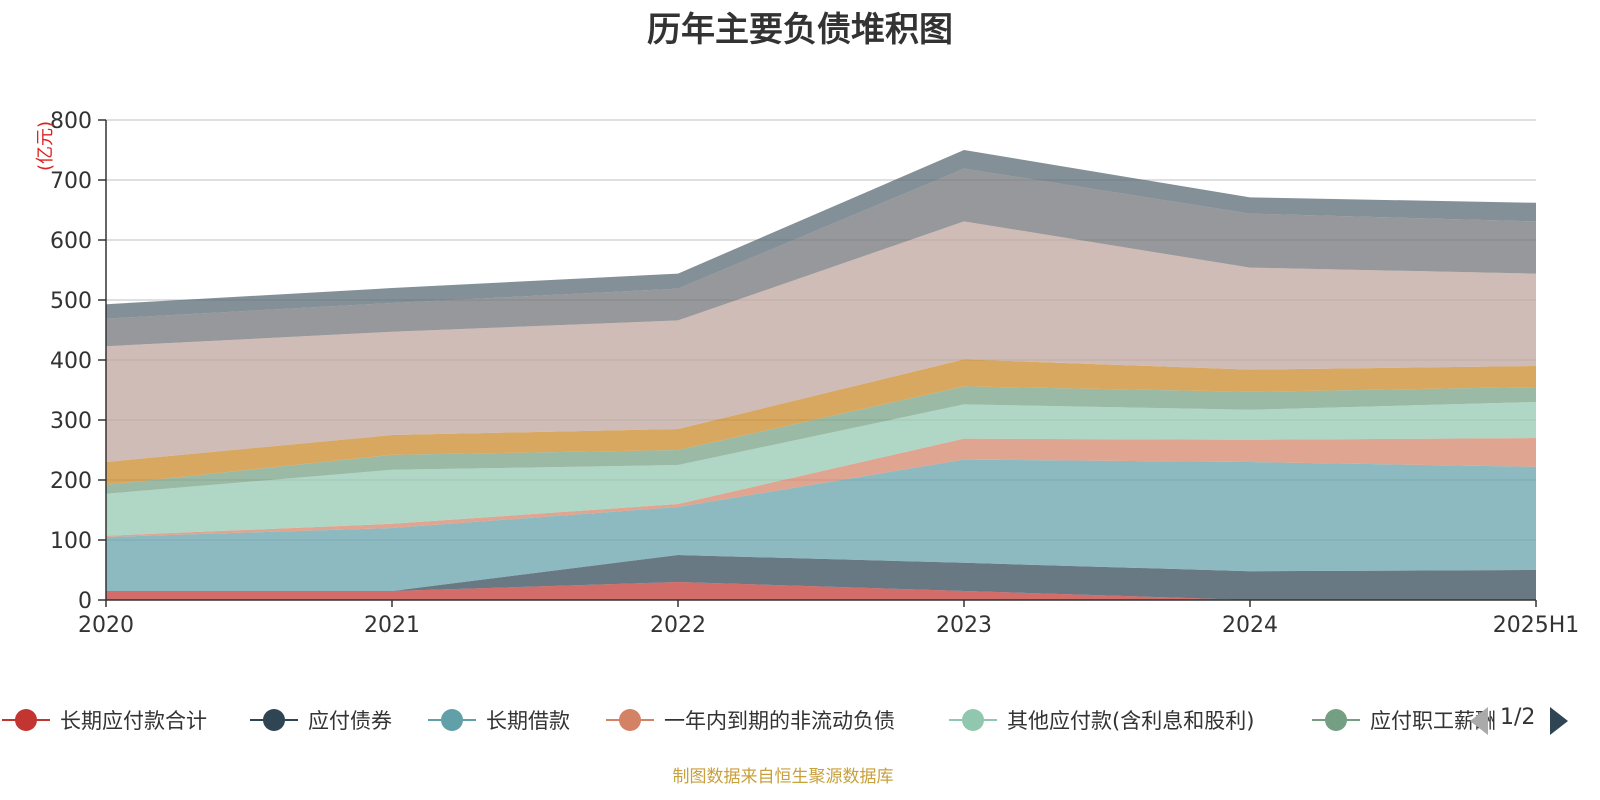  What do you see at coordinates (71, 241) in the screenshot?
I see `y-tick-label: 600` at bounding box center [71, 241].